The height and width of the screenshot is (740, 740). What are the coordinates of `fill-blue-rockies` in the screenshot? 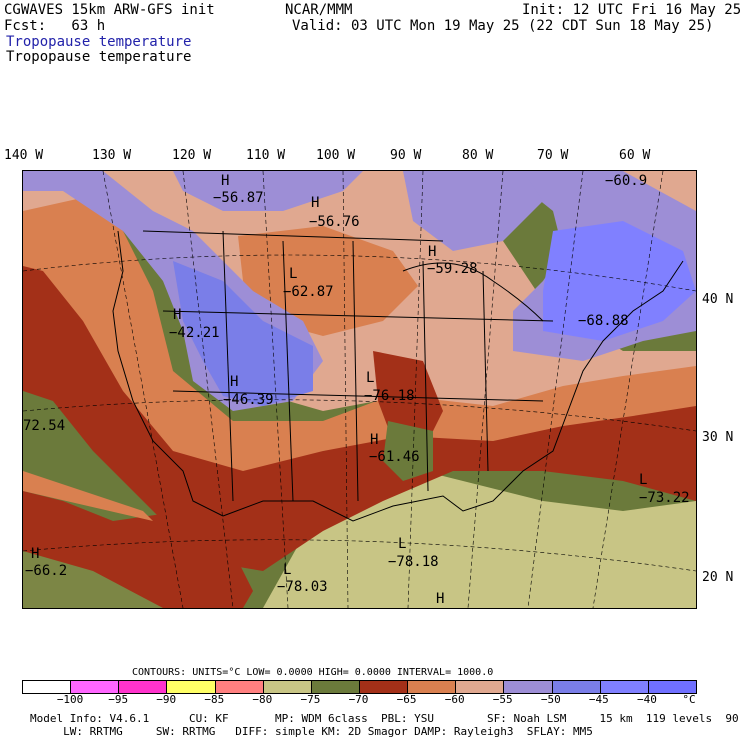 It's located at (243, 333).